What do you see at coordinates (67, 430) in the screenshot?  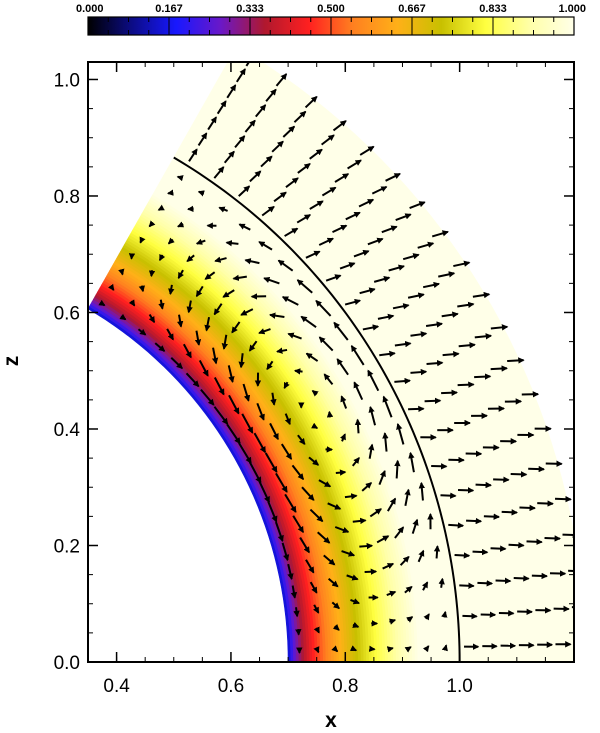 I see `y-tick-label: 0.4` at bounding box center [67, 430].